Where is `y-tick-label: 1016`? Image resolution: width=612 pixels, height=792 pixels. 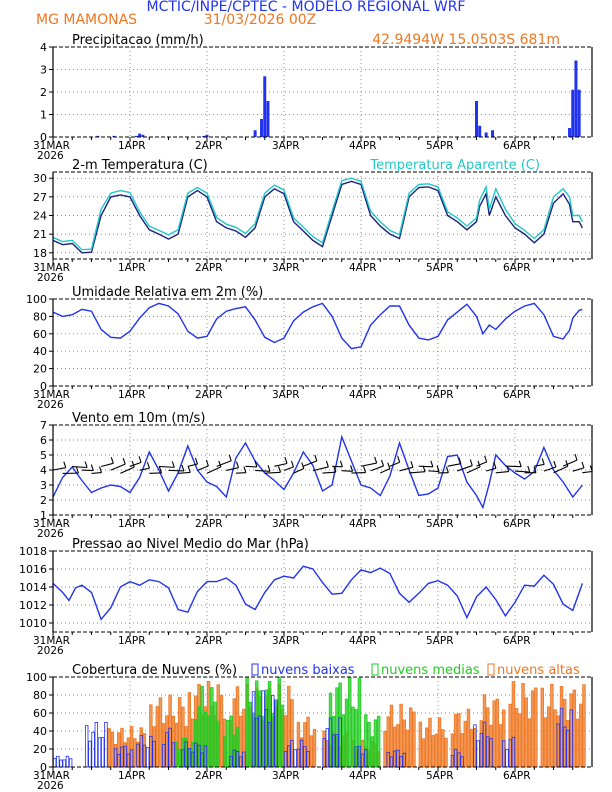
y-tick-label: 1016 is located at coordinates (33, 569).